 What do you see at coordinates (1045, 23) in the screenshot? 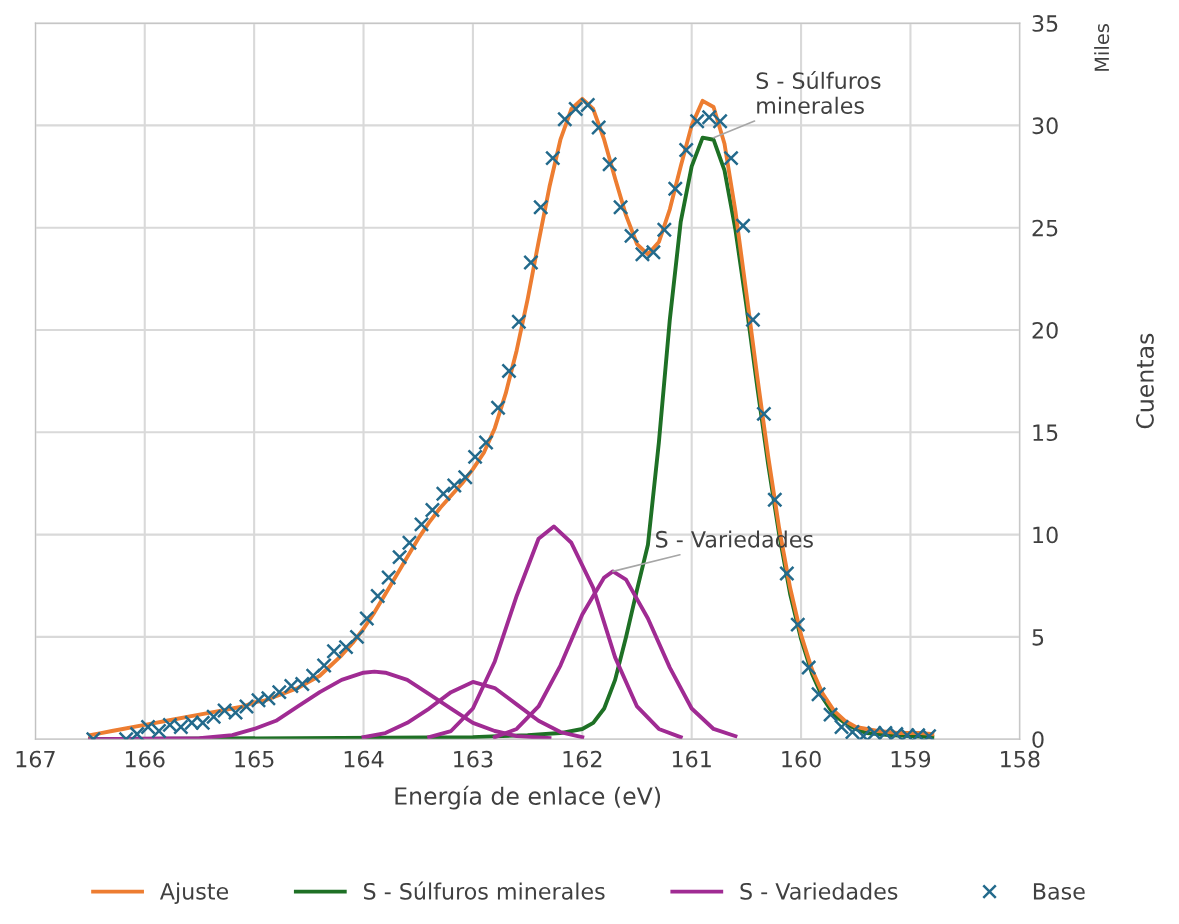
I see `y-tick-label: 35` at bounding box center [1045, 23].